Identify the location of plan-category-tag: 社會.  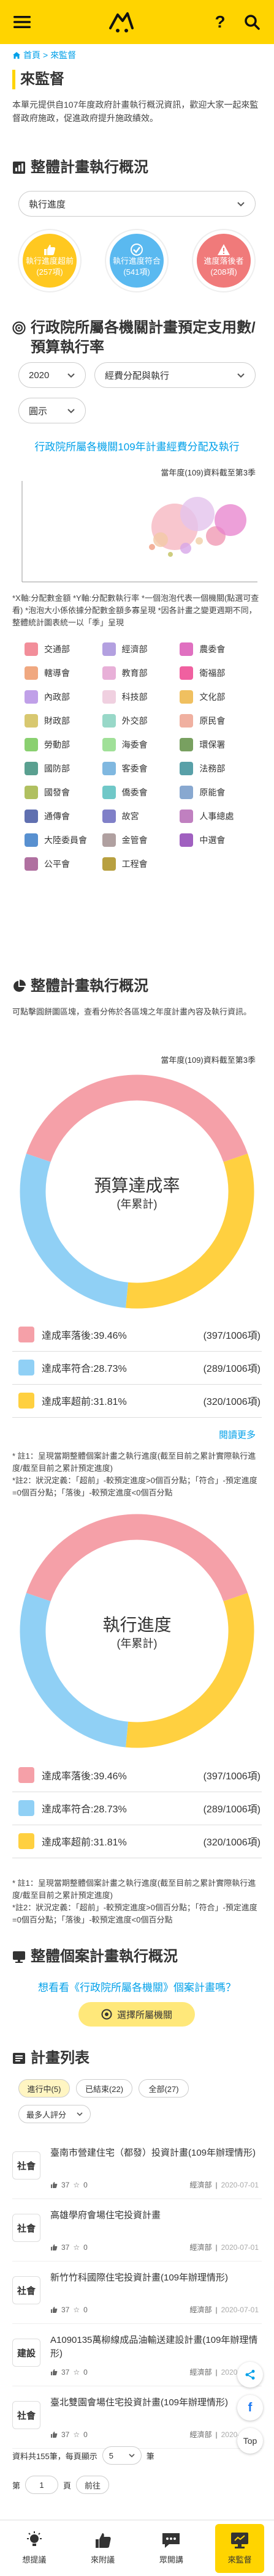
(26, 2290).